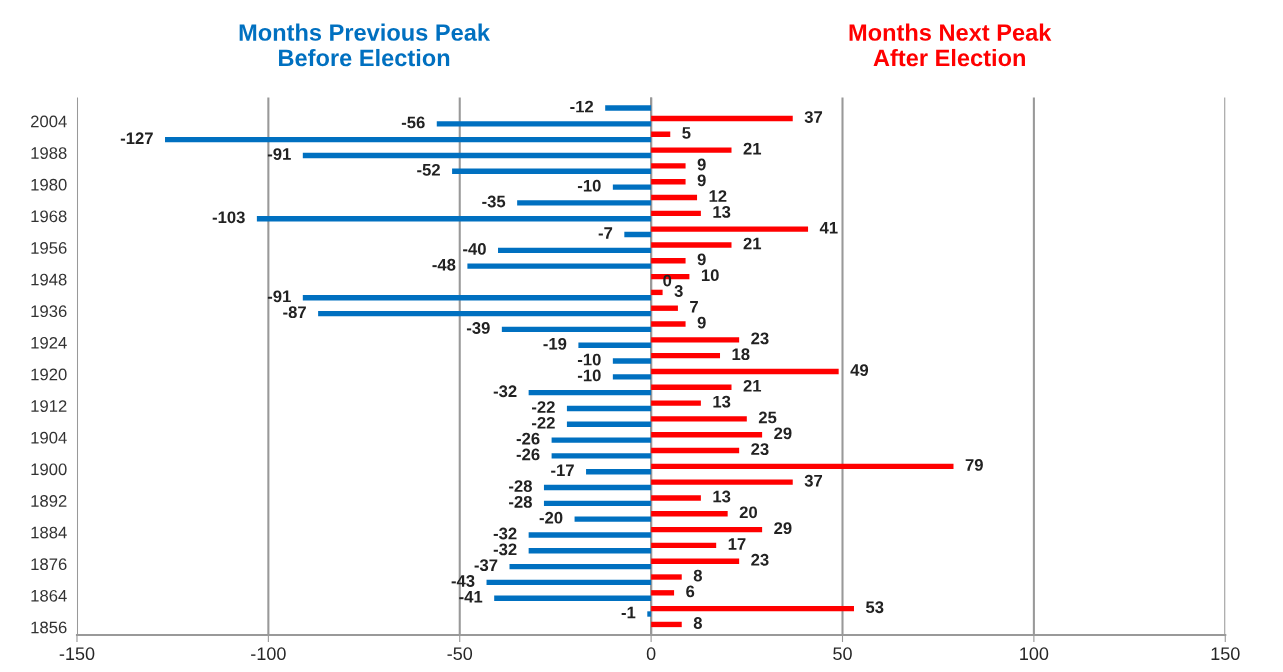  Describe the element at coordinates (49, 248) in the screenshot. I see `y-tick-label: 1956` at that location.